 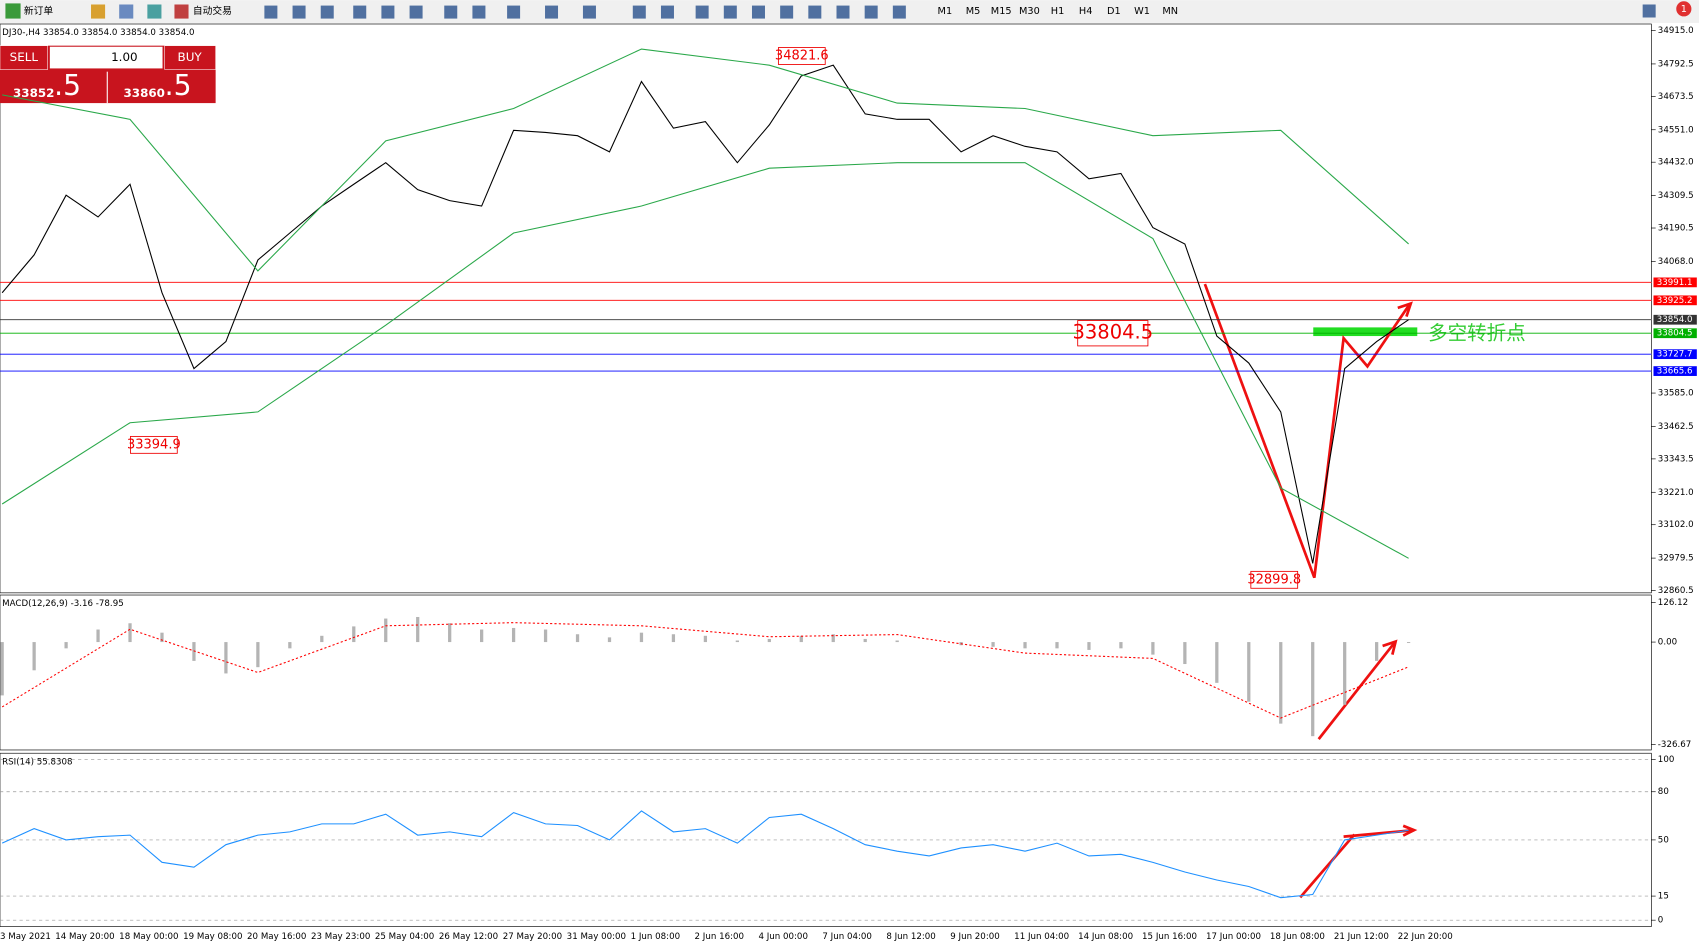 I want to click on timeframe-button: H1, so click(x=1058, y=11).